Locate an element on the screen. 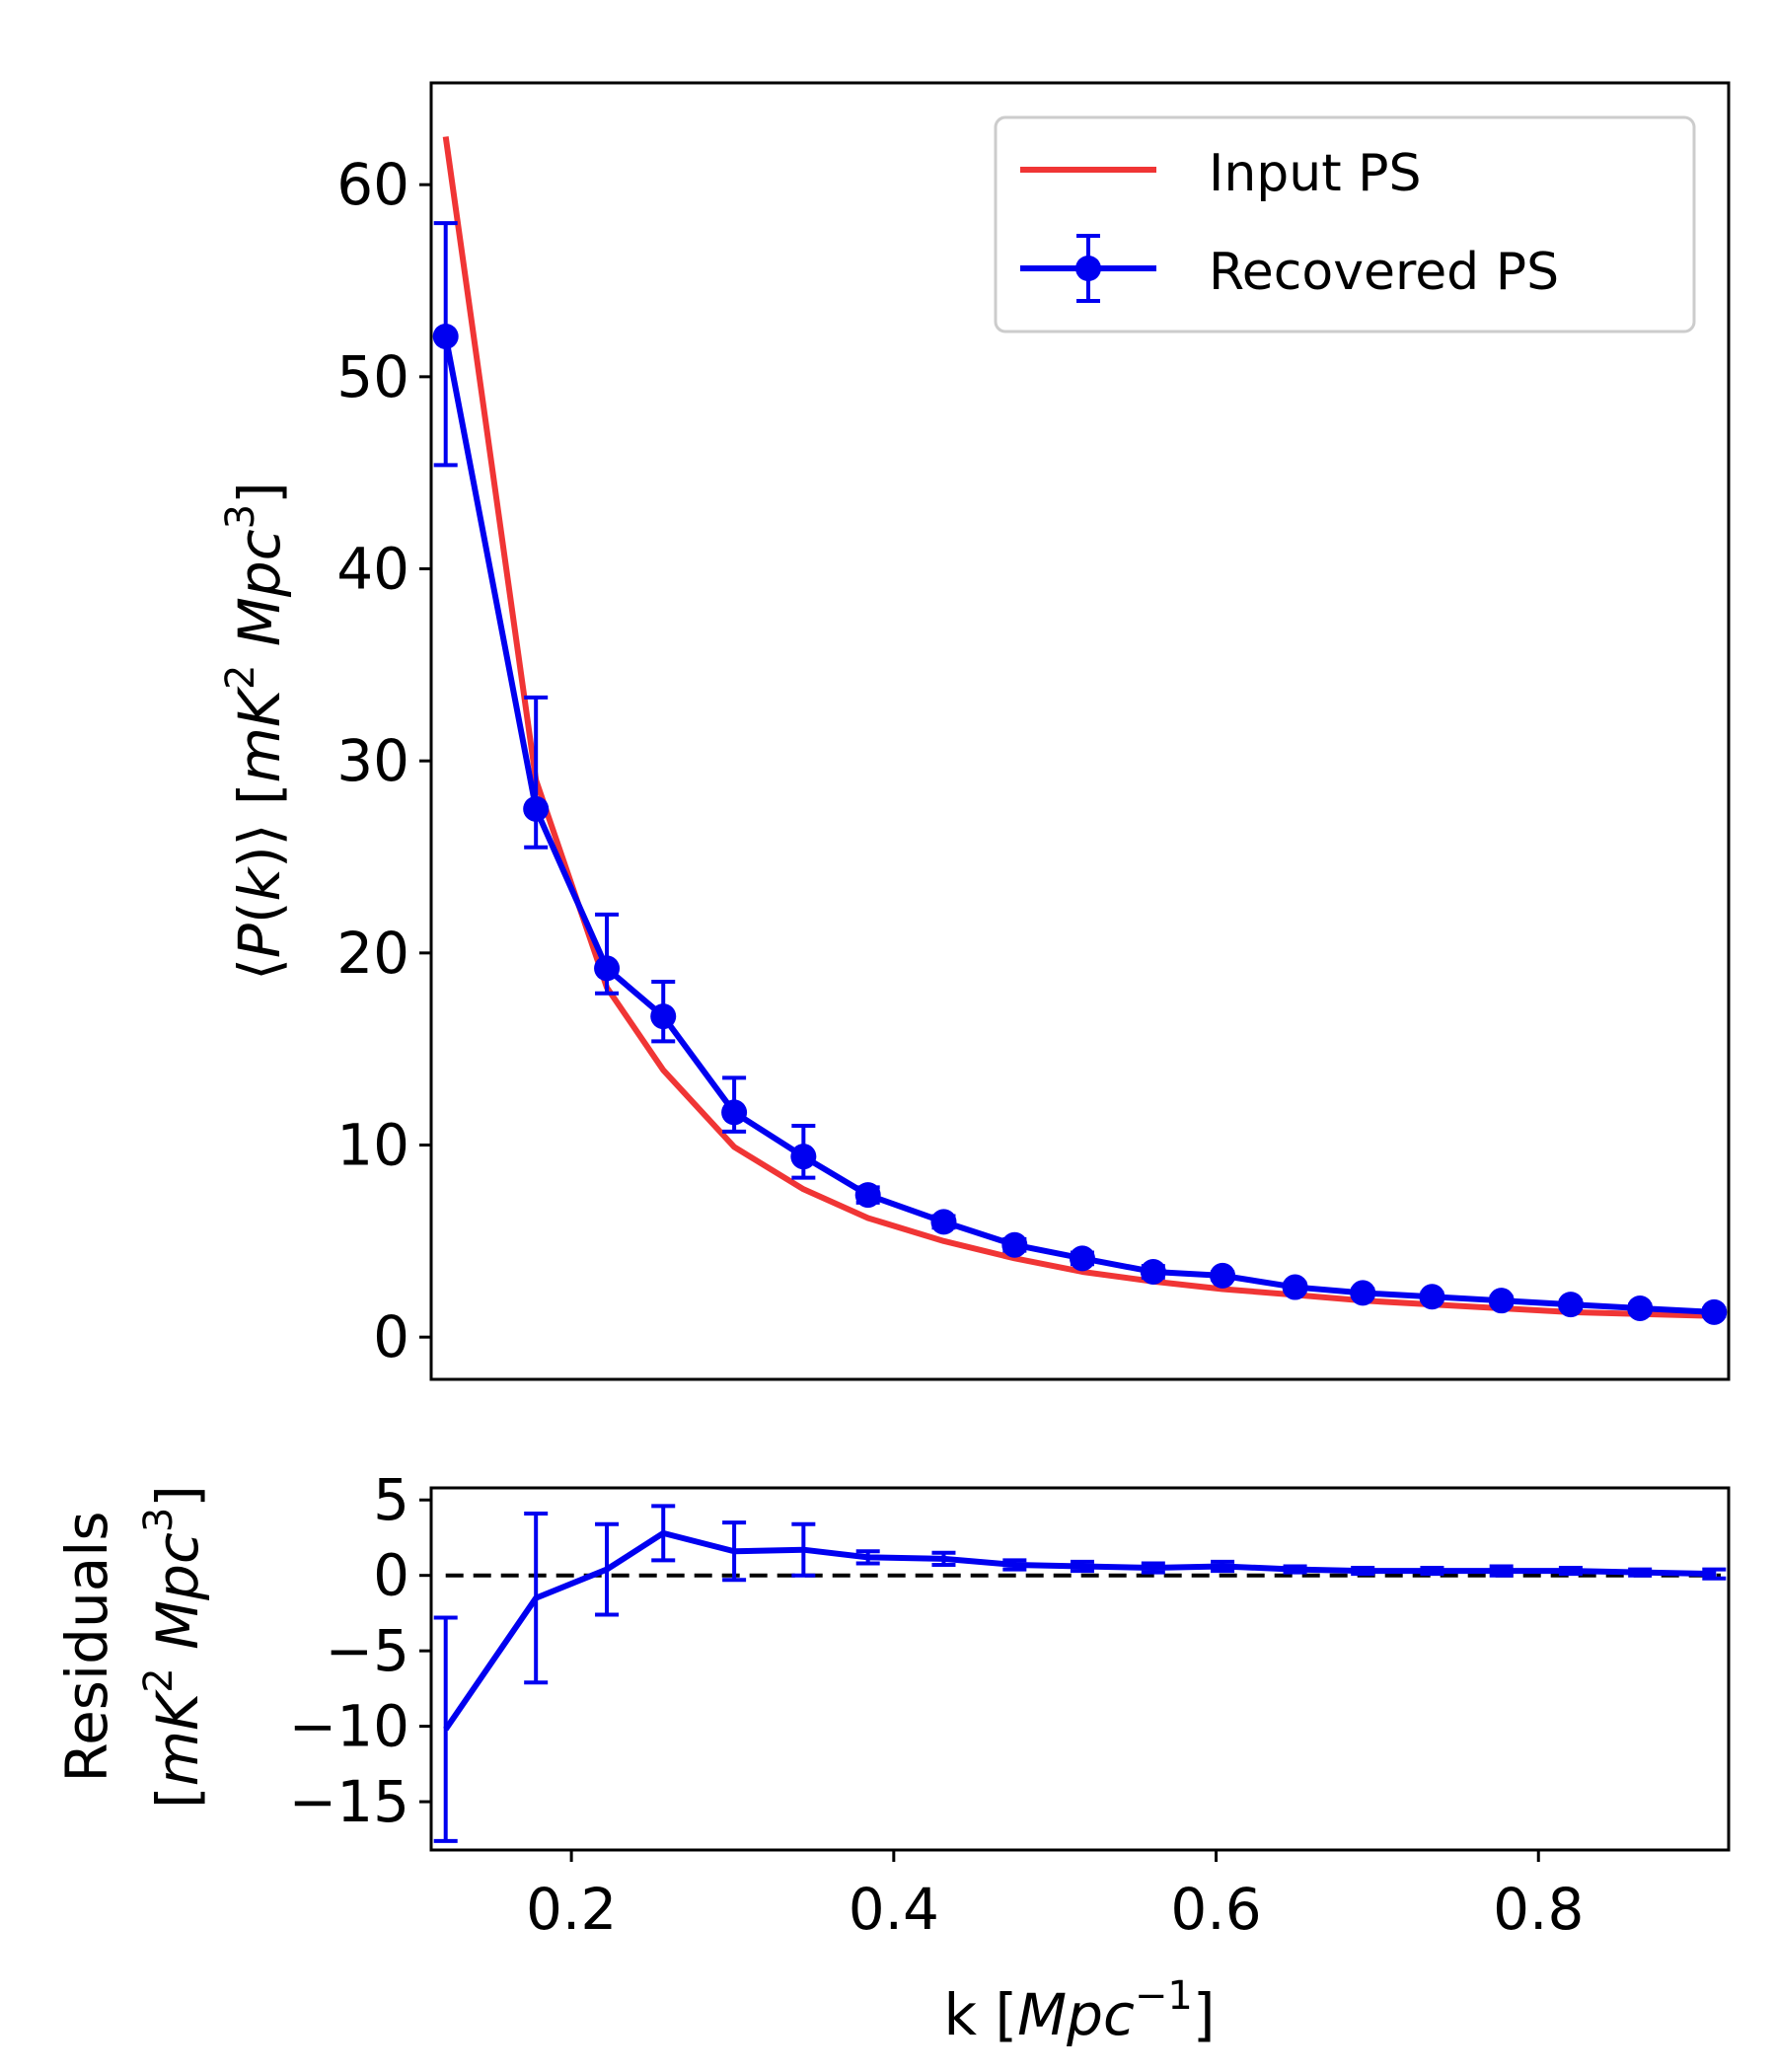 This screenshot has width=1776, height=2072. legend-input-label: Input PS is located at coordinates (1315, 174).